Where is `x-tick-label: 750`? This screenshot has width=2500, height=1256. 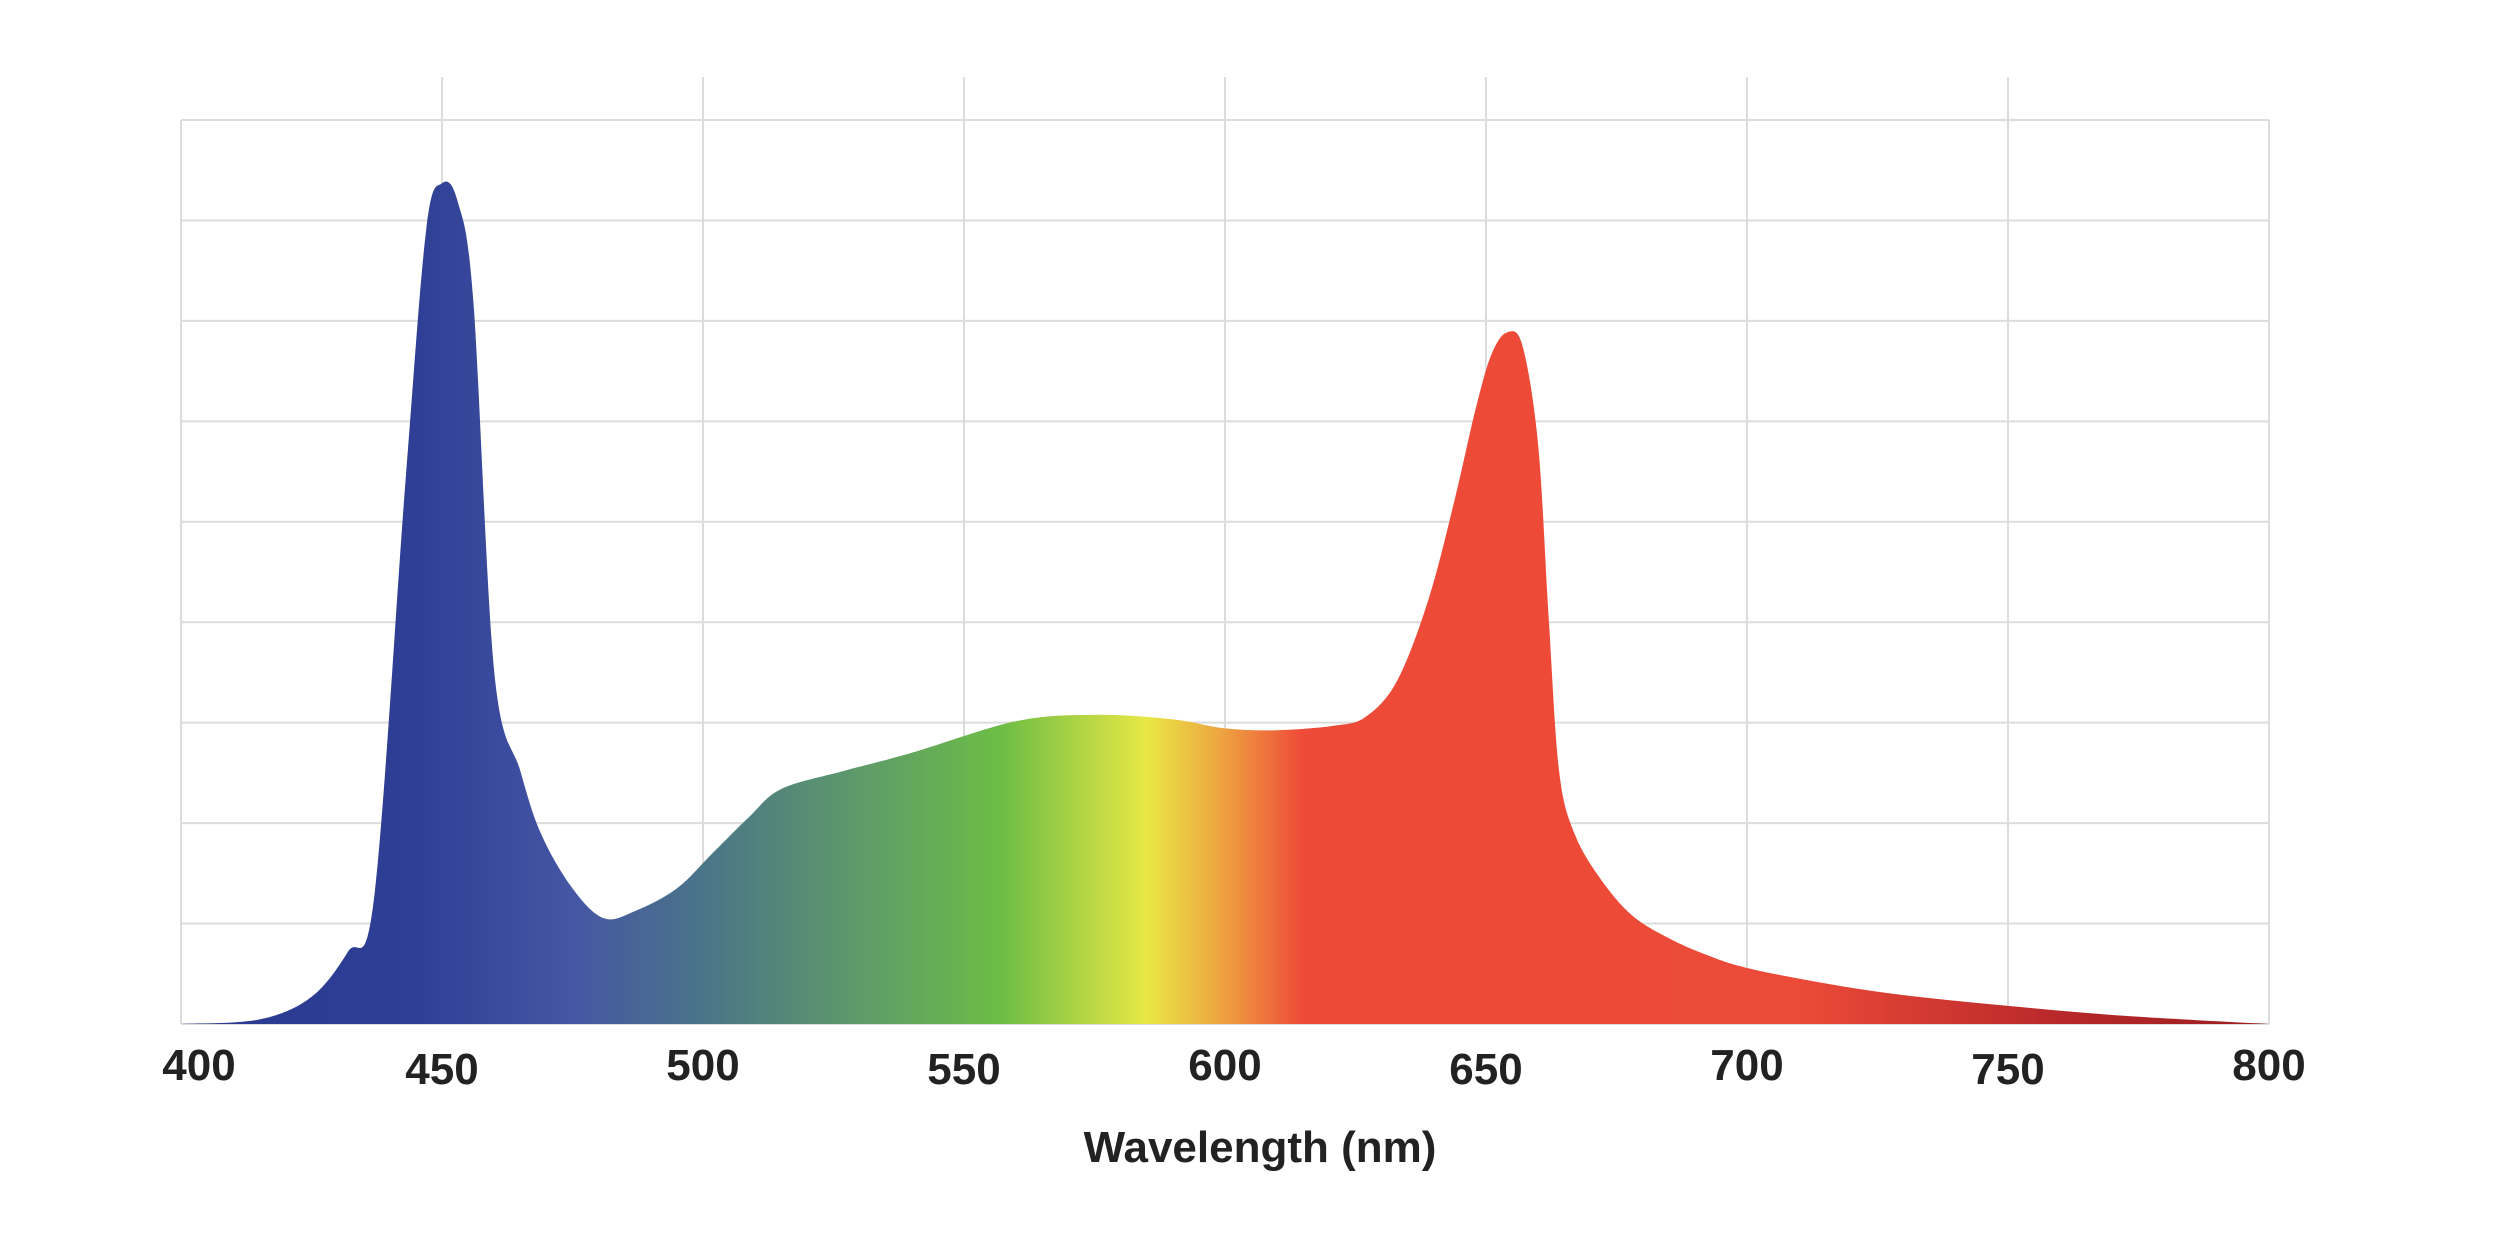
x-tick-label: 750 is located at coordinates (2007, 1069).